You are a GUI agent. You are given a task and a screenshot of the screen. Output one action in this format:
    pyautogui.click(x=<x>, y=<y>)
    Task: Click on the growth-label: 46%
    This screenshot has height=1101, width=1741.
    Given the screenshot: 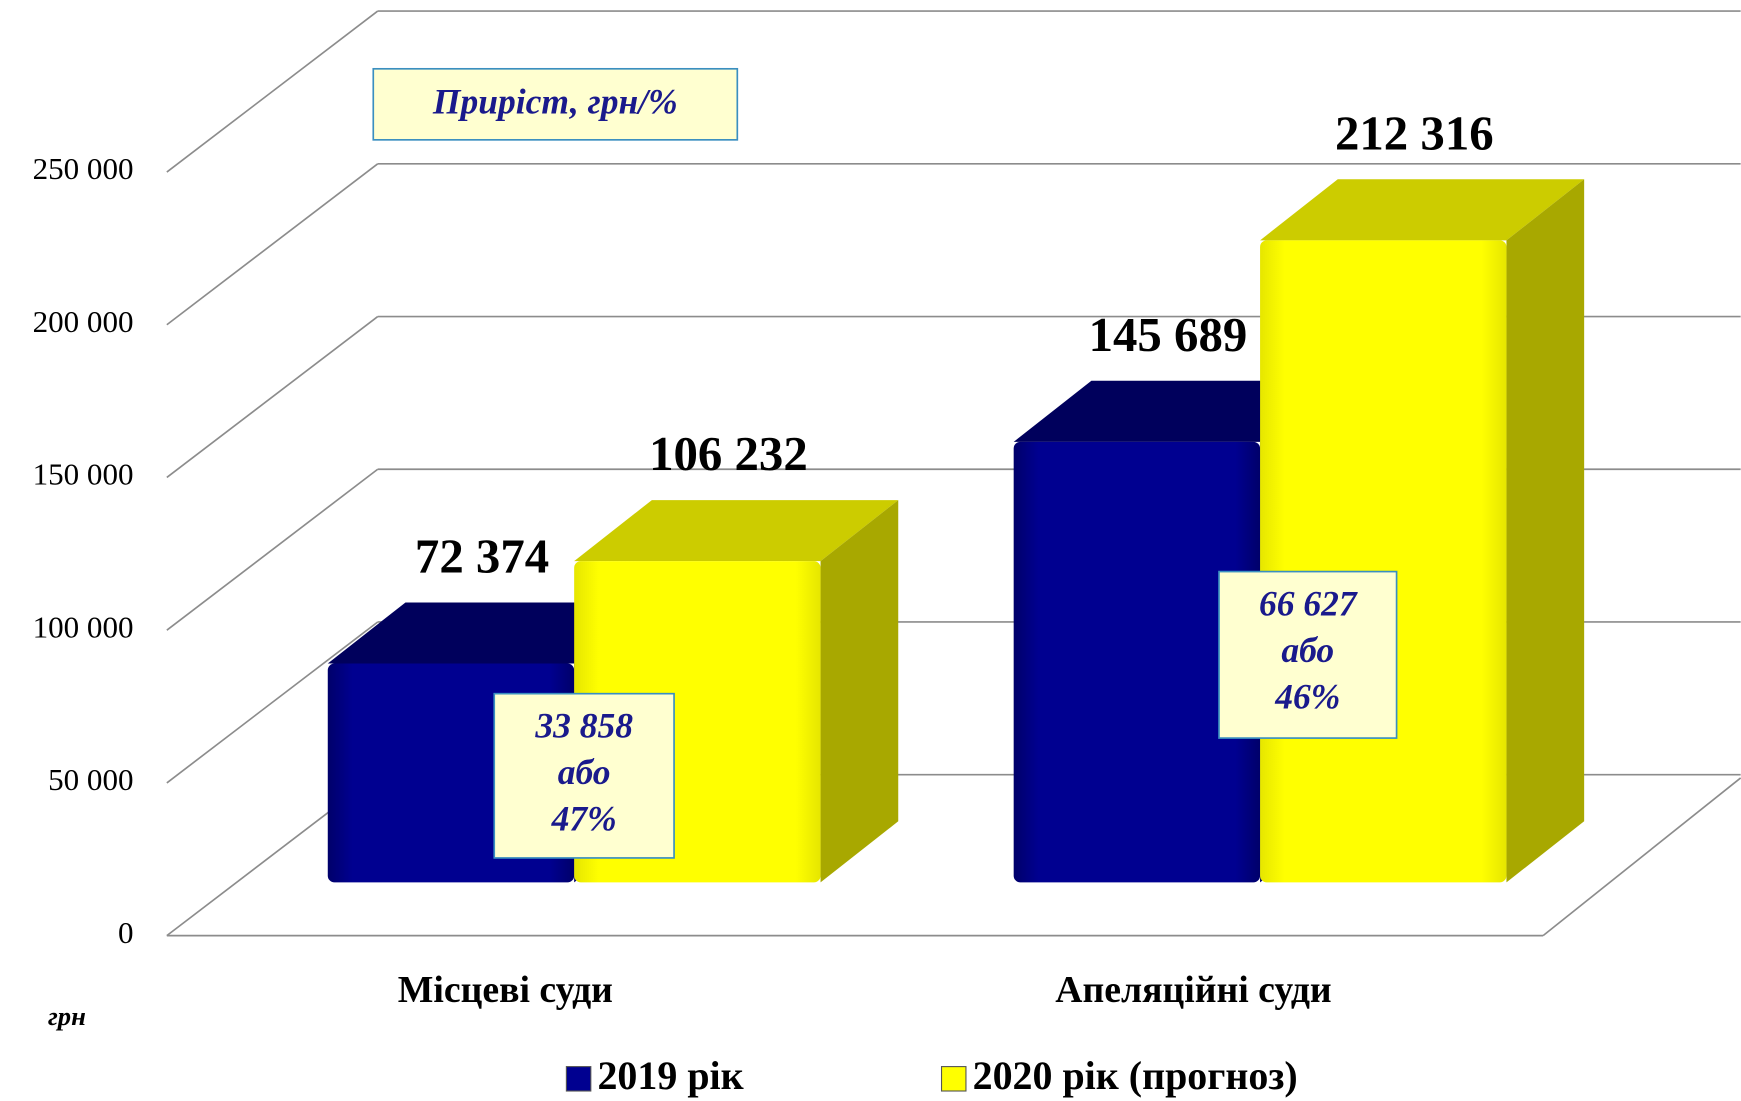 What is the action you would take?
    pyautogui.click(x=1307, y=696)
    